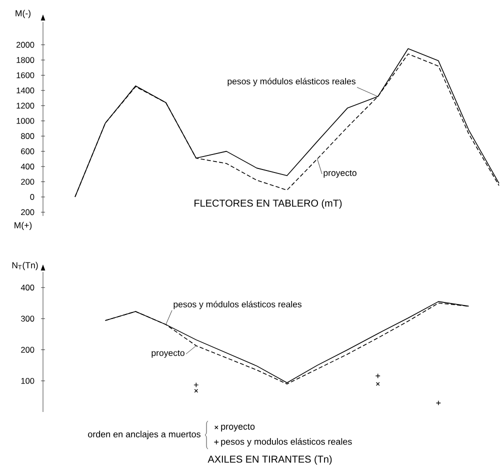 This screenshot has width=501, height=474. Describe the element at coordinates (292, 82) in the screenshot. I see `text: pesos y módulos elásticos reales` at that location.